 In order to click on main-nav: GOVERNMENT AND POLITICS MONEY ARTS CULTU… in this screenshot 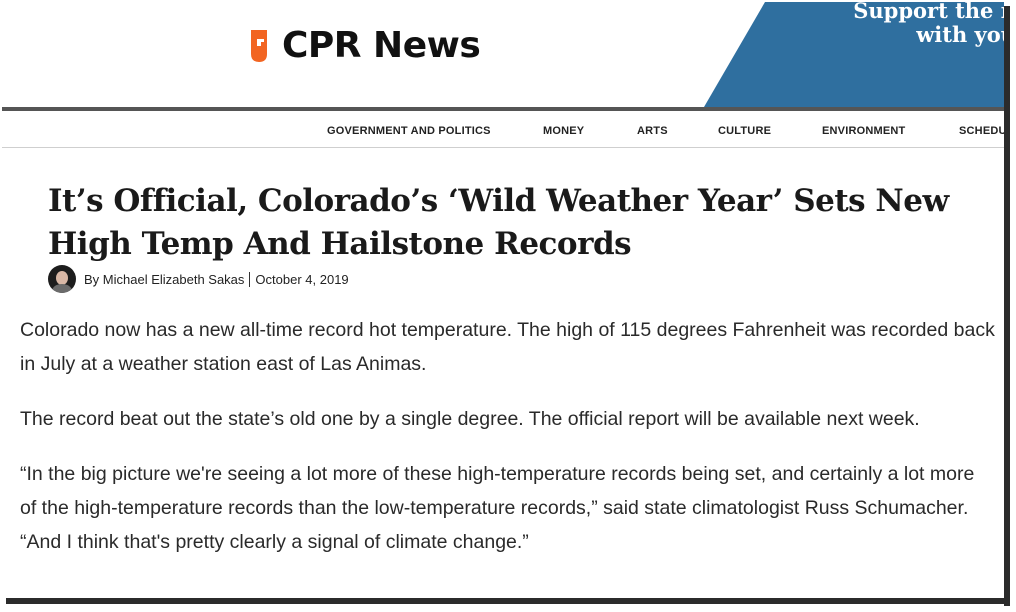, I will do `click(503, 129)`.